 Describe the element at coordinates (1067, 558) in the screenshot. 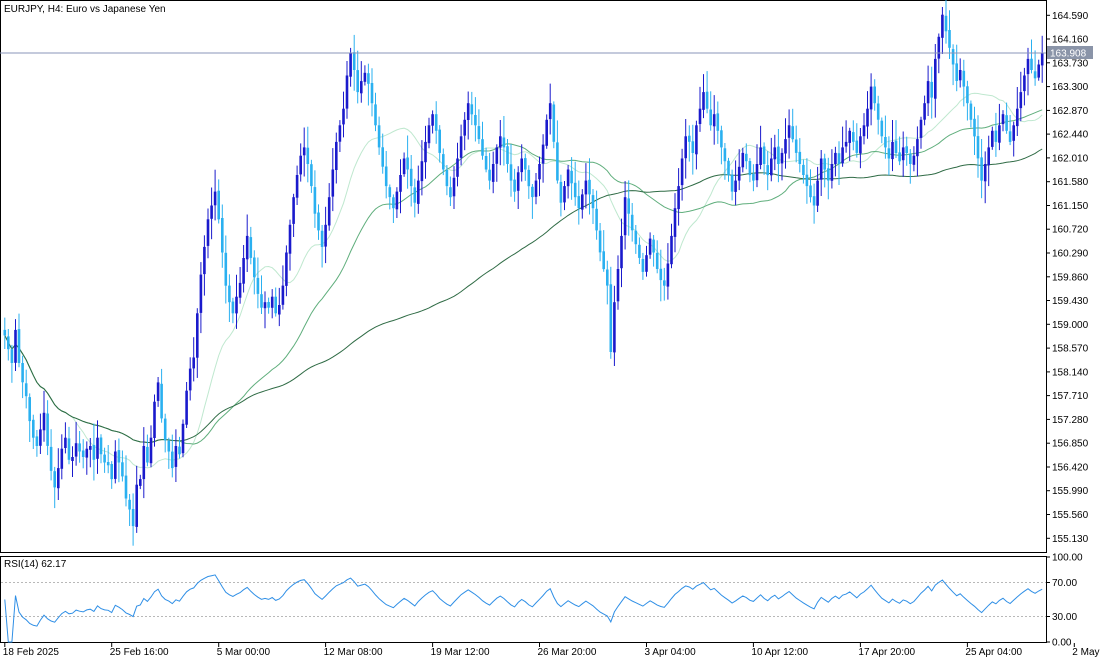

I see `rsi-tick-label: 100.00` at that location.